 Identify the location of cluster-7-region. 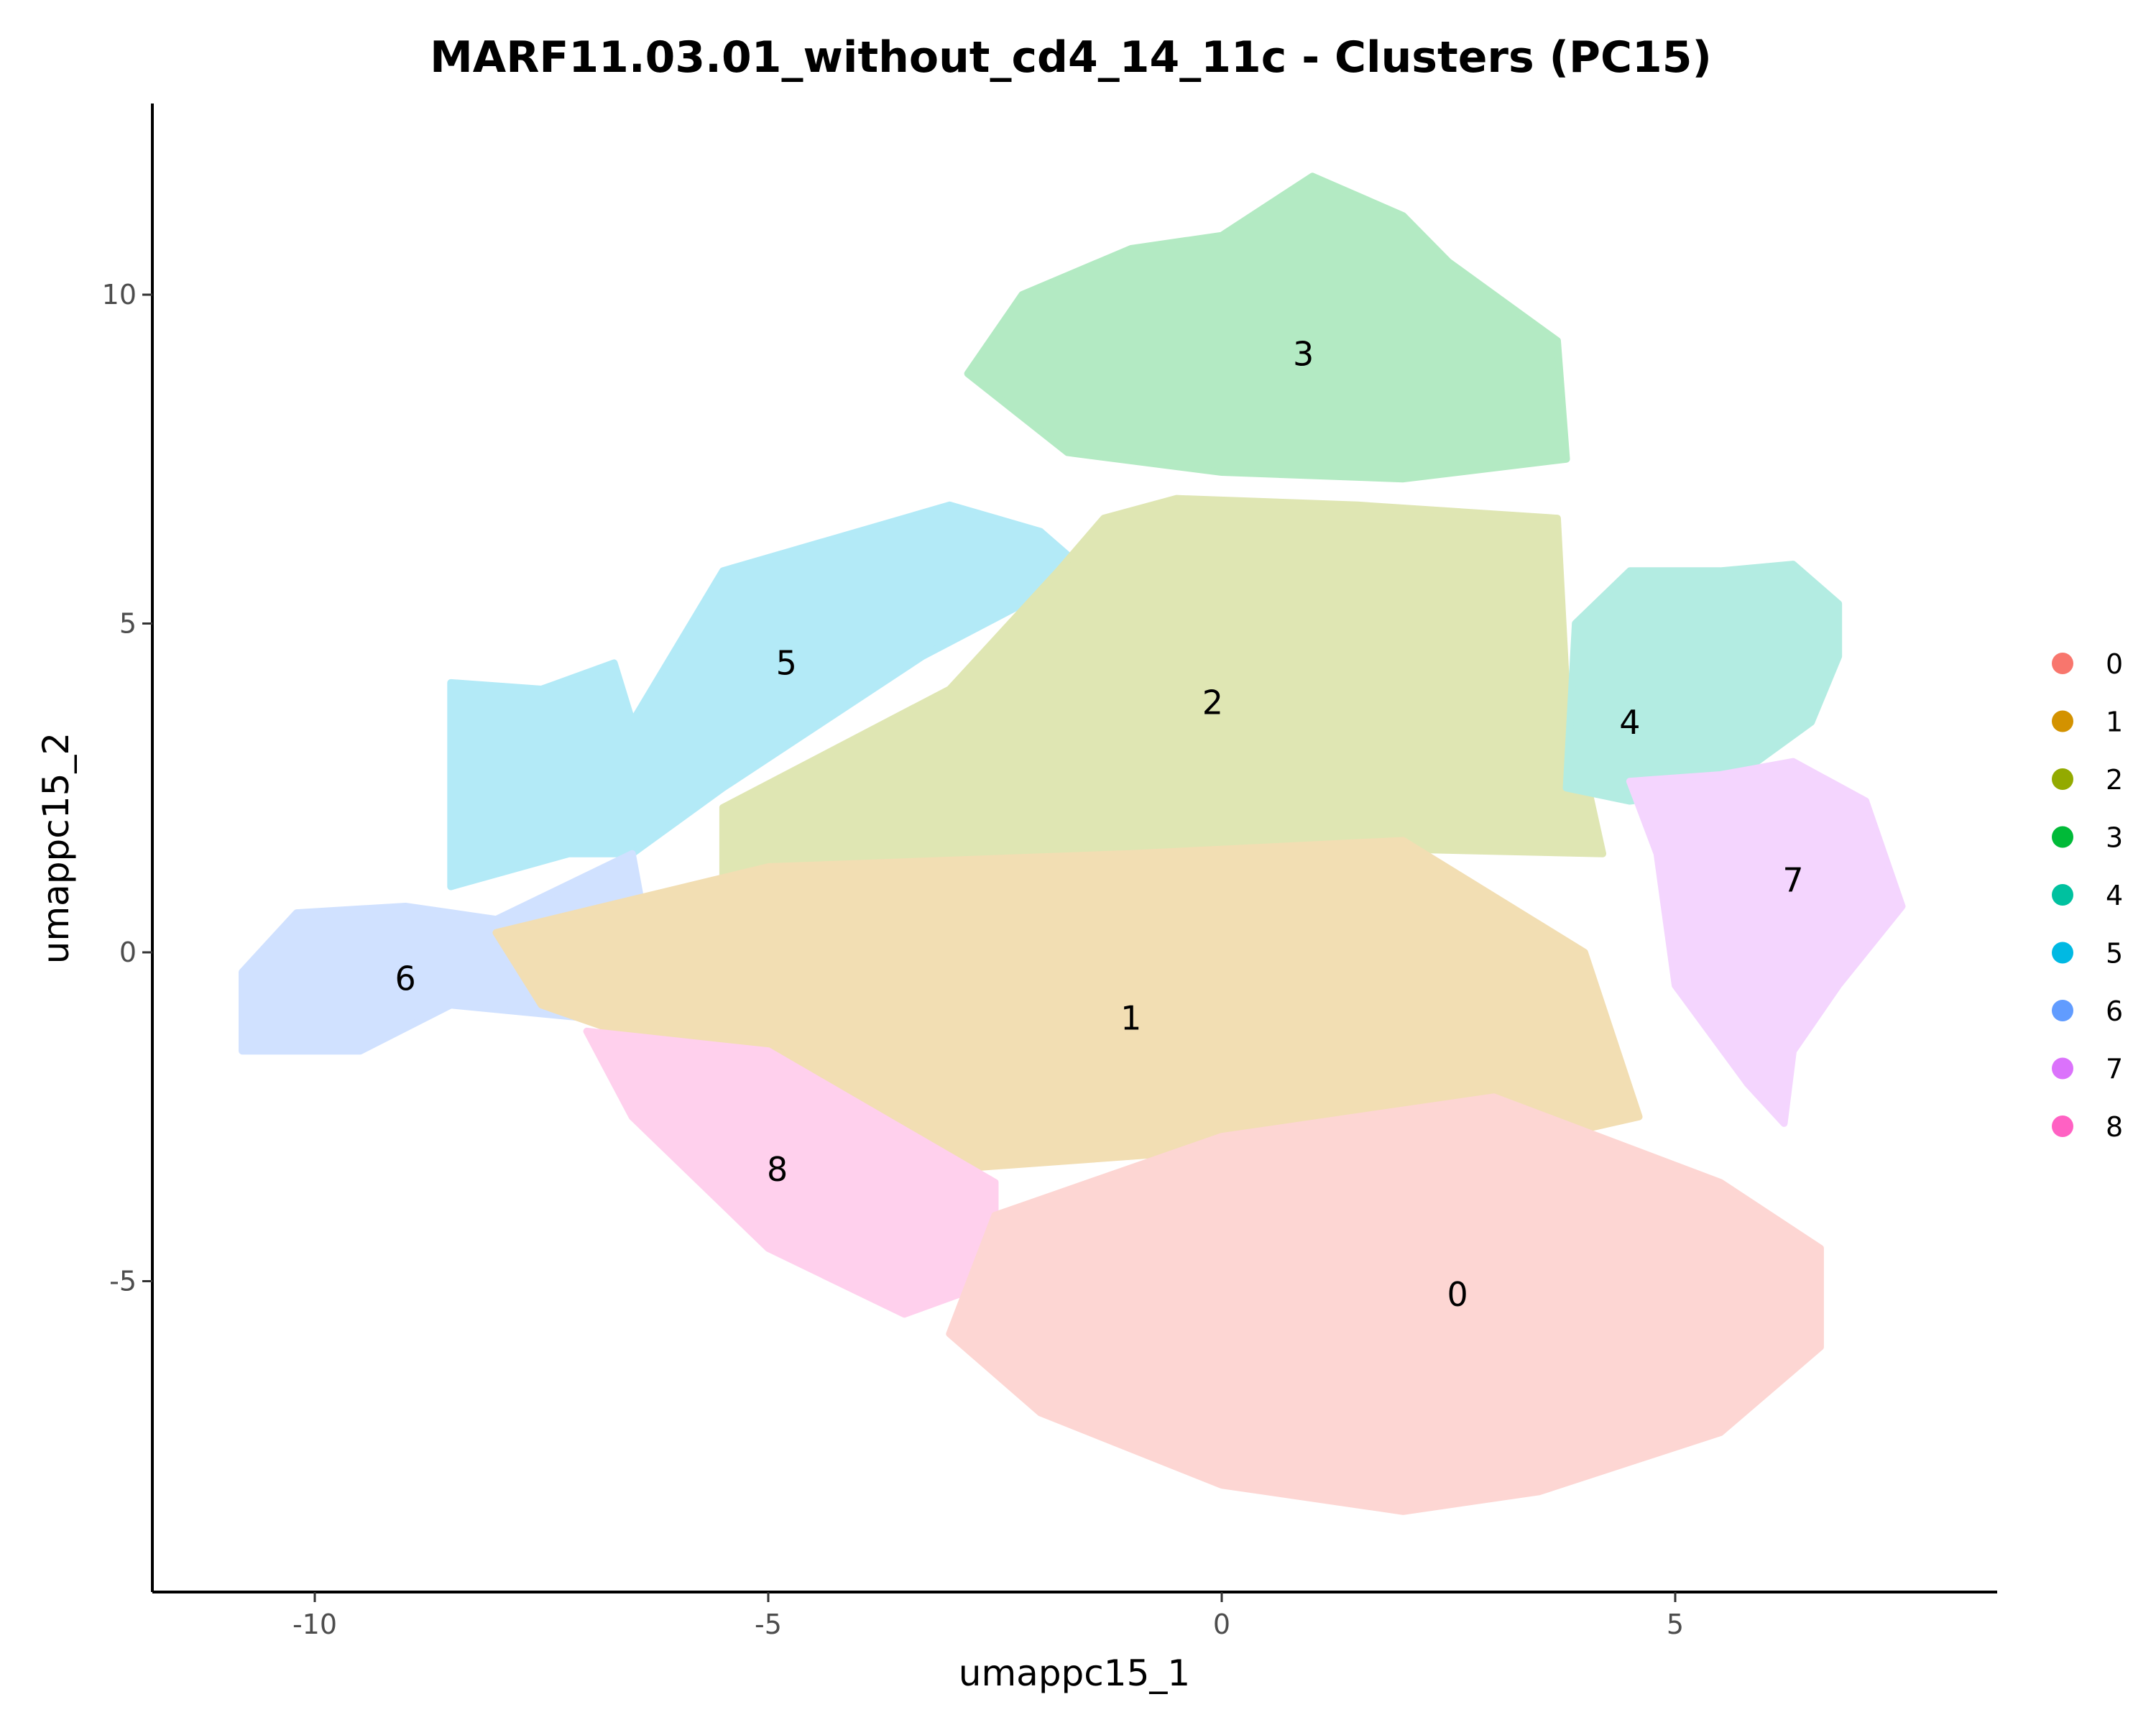
(1766, 942).